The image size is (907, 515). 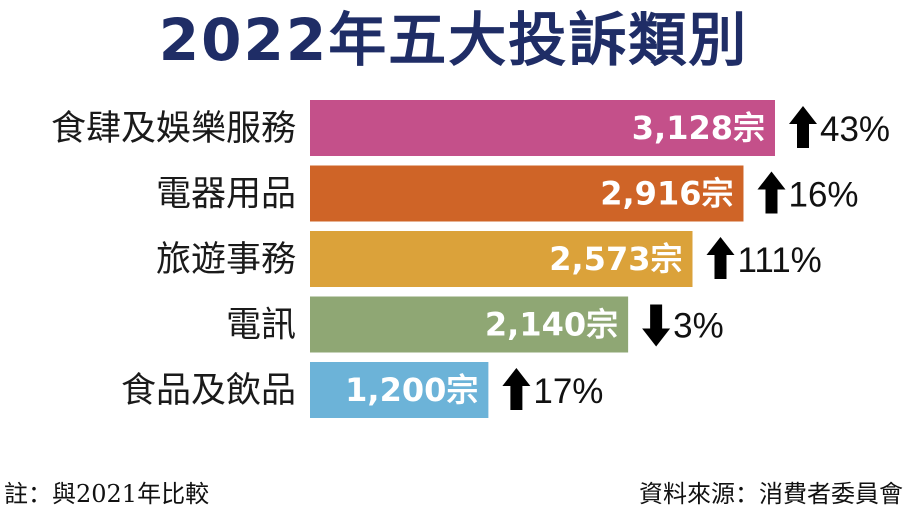 I want to click on footnote-comparison: 註：與2021年比較, so click(x=107, y=494).